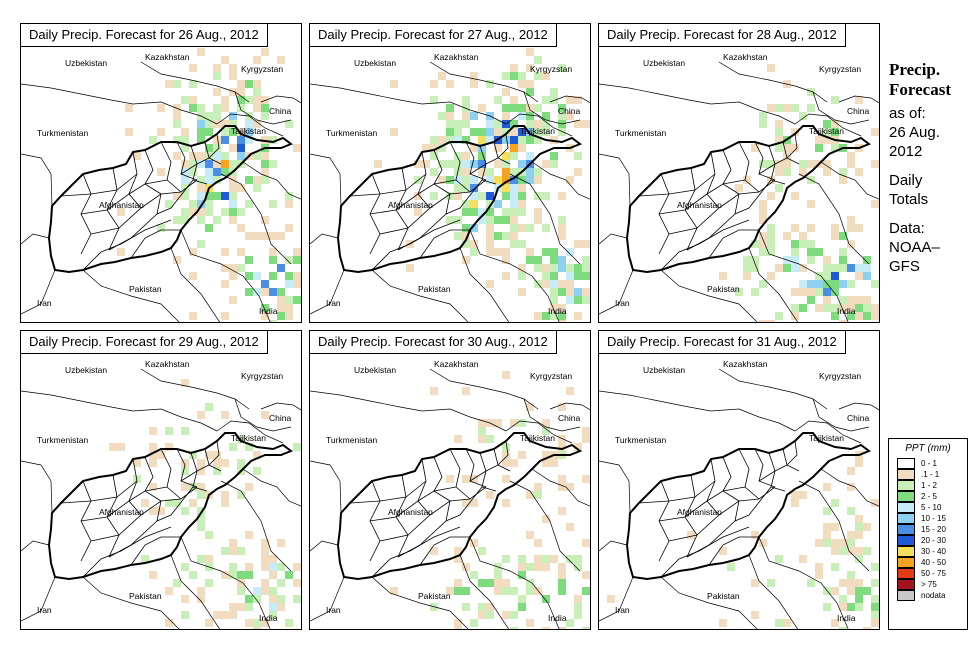  What do you see at coordinates (858, 111) in the screenshot?
I see `country-label-china: China` at bounding box center [858, 111].